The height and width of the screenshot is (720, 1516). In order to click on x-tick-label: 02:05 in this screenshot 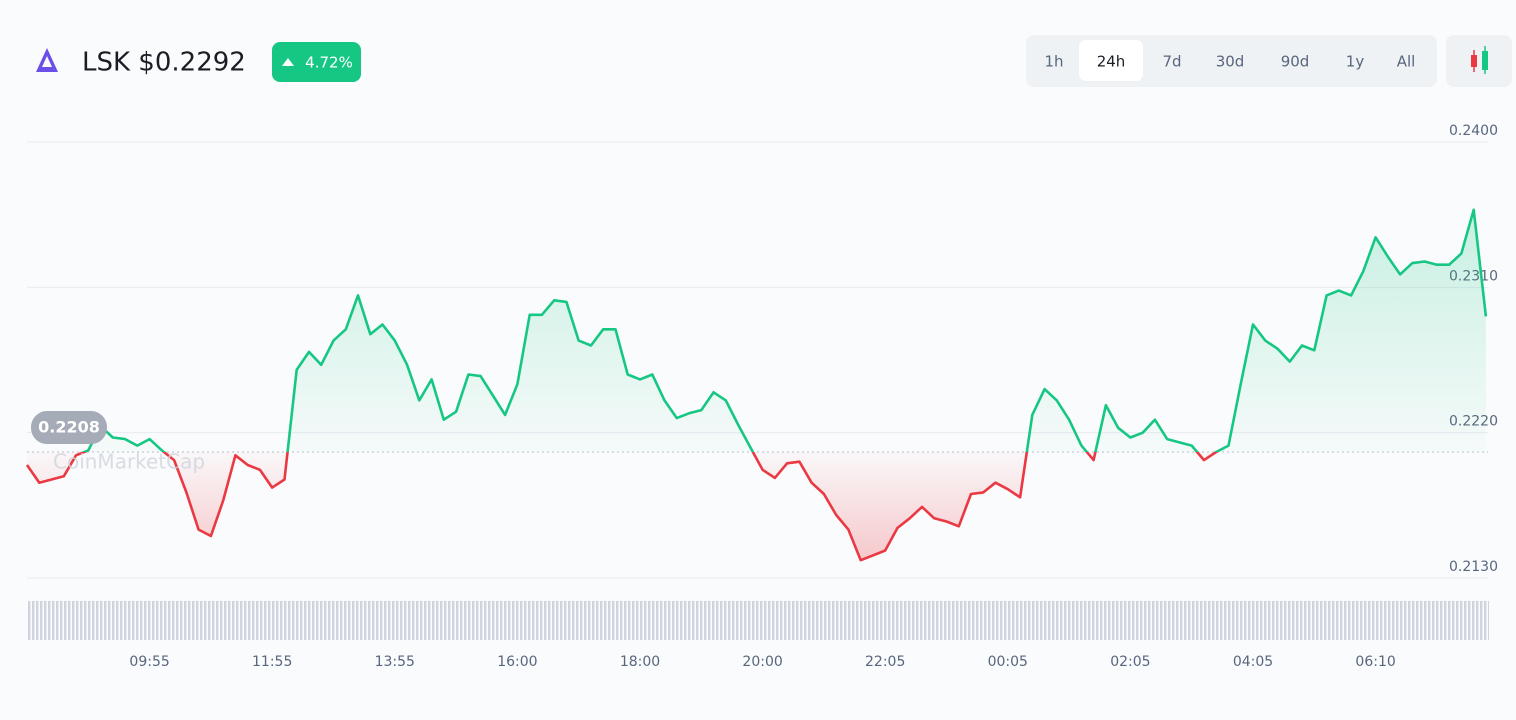, I will do `click(1130, 662)`.